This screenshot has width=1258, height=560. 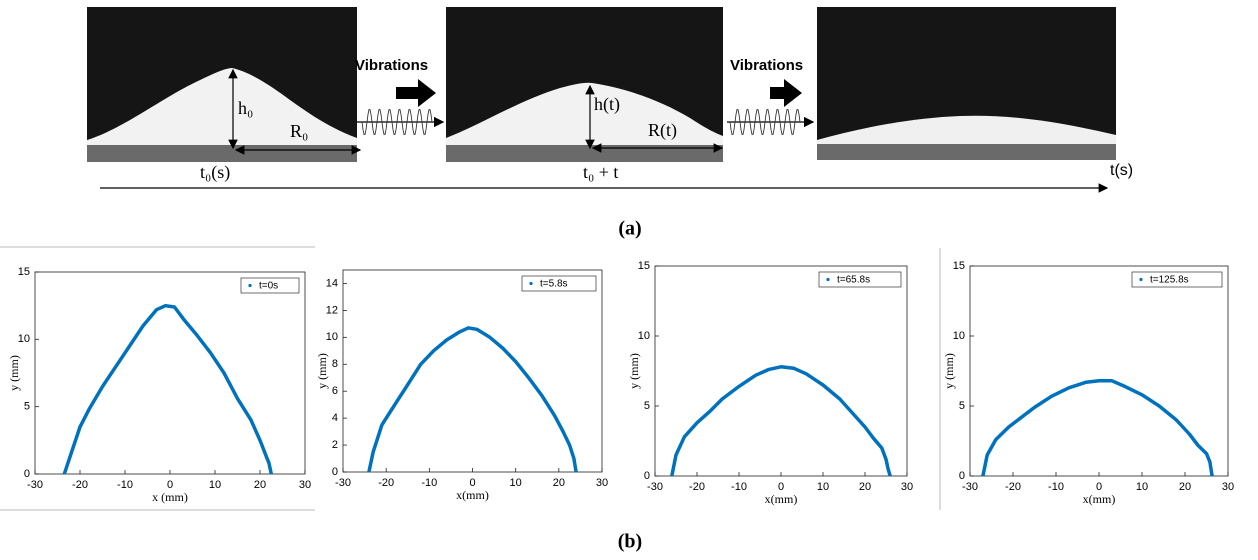 I want to click on caption: (a), so click(x=629, y=229).